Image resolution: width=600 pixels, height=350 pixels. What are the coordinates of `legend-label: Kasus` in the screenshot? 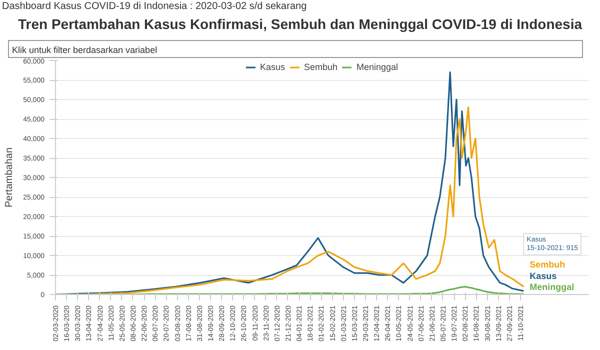 It's located at (272, 67).